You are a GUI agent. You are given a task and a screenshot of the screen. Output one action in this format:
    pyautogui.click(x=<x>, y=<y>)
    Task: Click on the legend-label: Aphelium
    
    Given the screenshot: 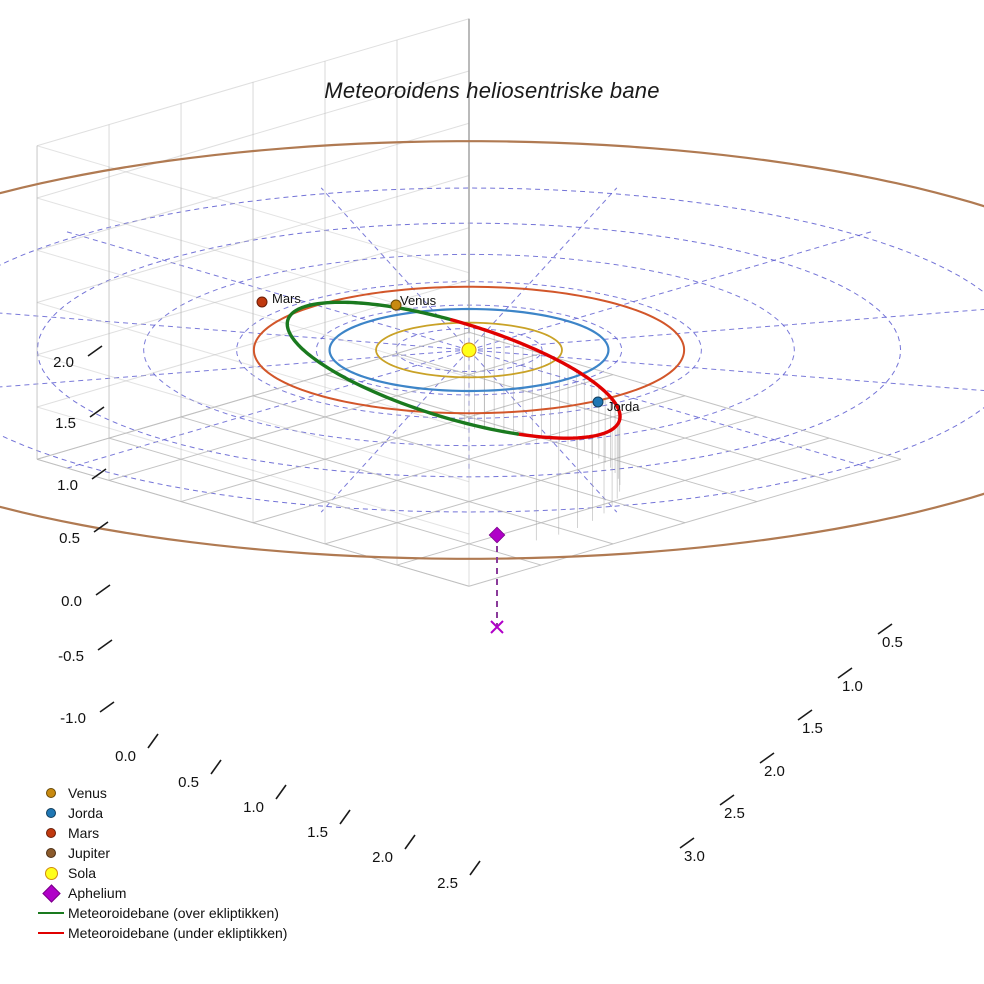 What is the action you would take?
    pyautogui.click(x=97, y=893)
    